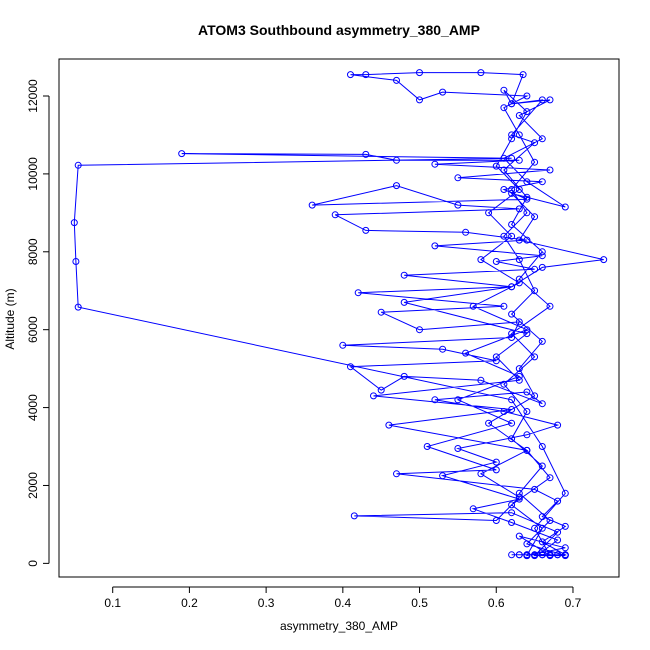 The height and width of the screenshot is (650, 650). What do you see at coordinates (33, 407) in the screenshot?
I see `y-tick-label: 4000` at bounding box center [33, 407].